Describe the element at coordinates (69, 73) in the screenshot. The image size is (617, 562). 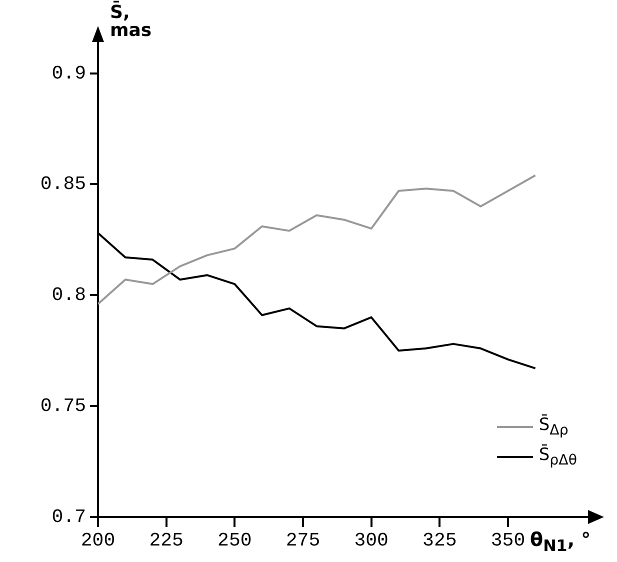
I see `y-tick-label: 0.9` at that location.